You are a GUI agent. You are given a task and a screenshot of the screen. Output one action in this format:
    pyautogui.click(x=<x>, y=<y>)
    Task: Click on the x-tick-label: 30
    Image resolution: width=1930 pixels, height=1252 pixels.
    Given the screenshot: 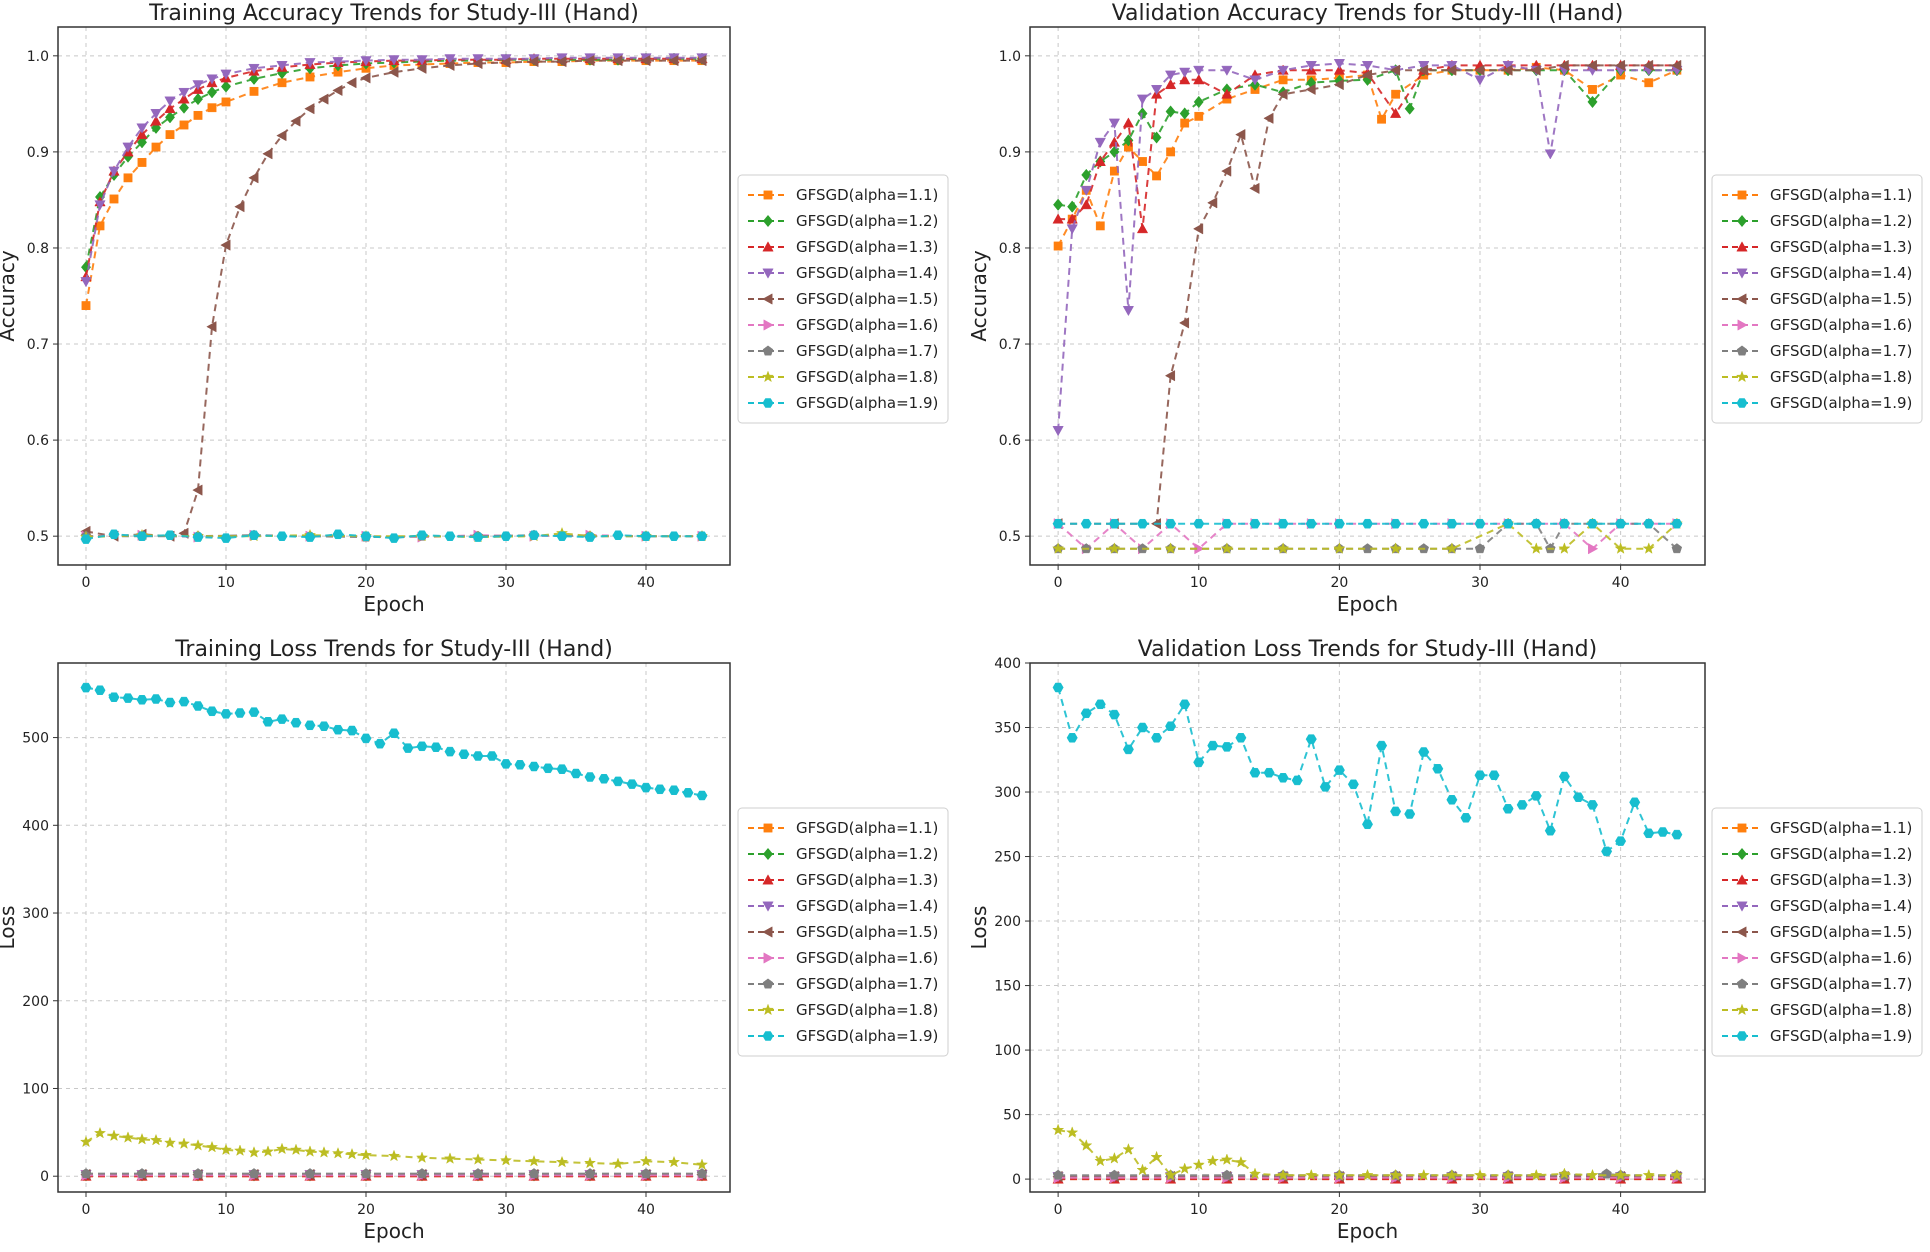 What is the action you would take?
    pyautogui.click(x=1480, y=583)
    